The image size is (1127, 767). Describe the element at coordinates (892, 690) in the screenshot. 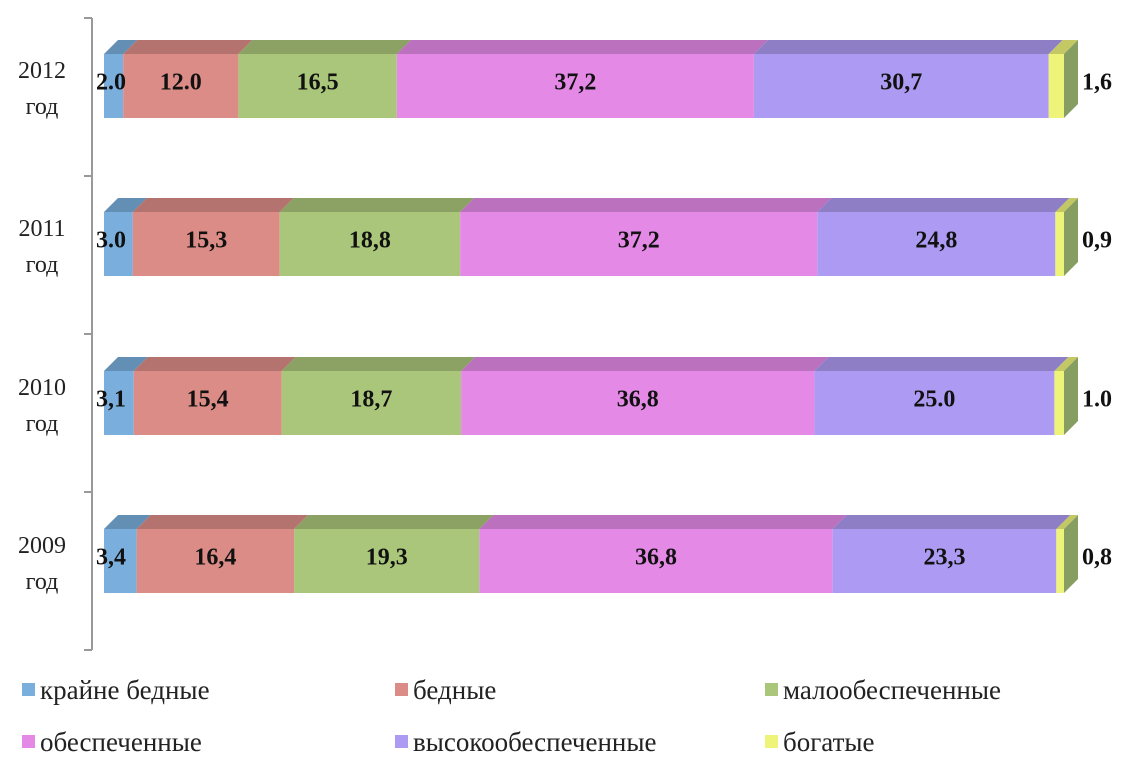

I see `legend-label: малообеспеченные` at that location.